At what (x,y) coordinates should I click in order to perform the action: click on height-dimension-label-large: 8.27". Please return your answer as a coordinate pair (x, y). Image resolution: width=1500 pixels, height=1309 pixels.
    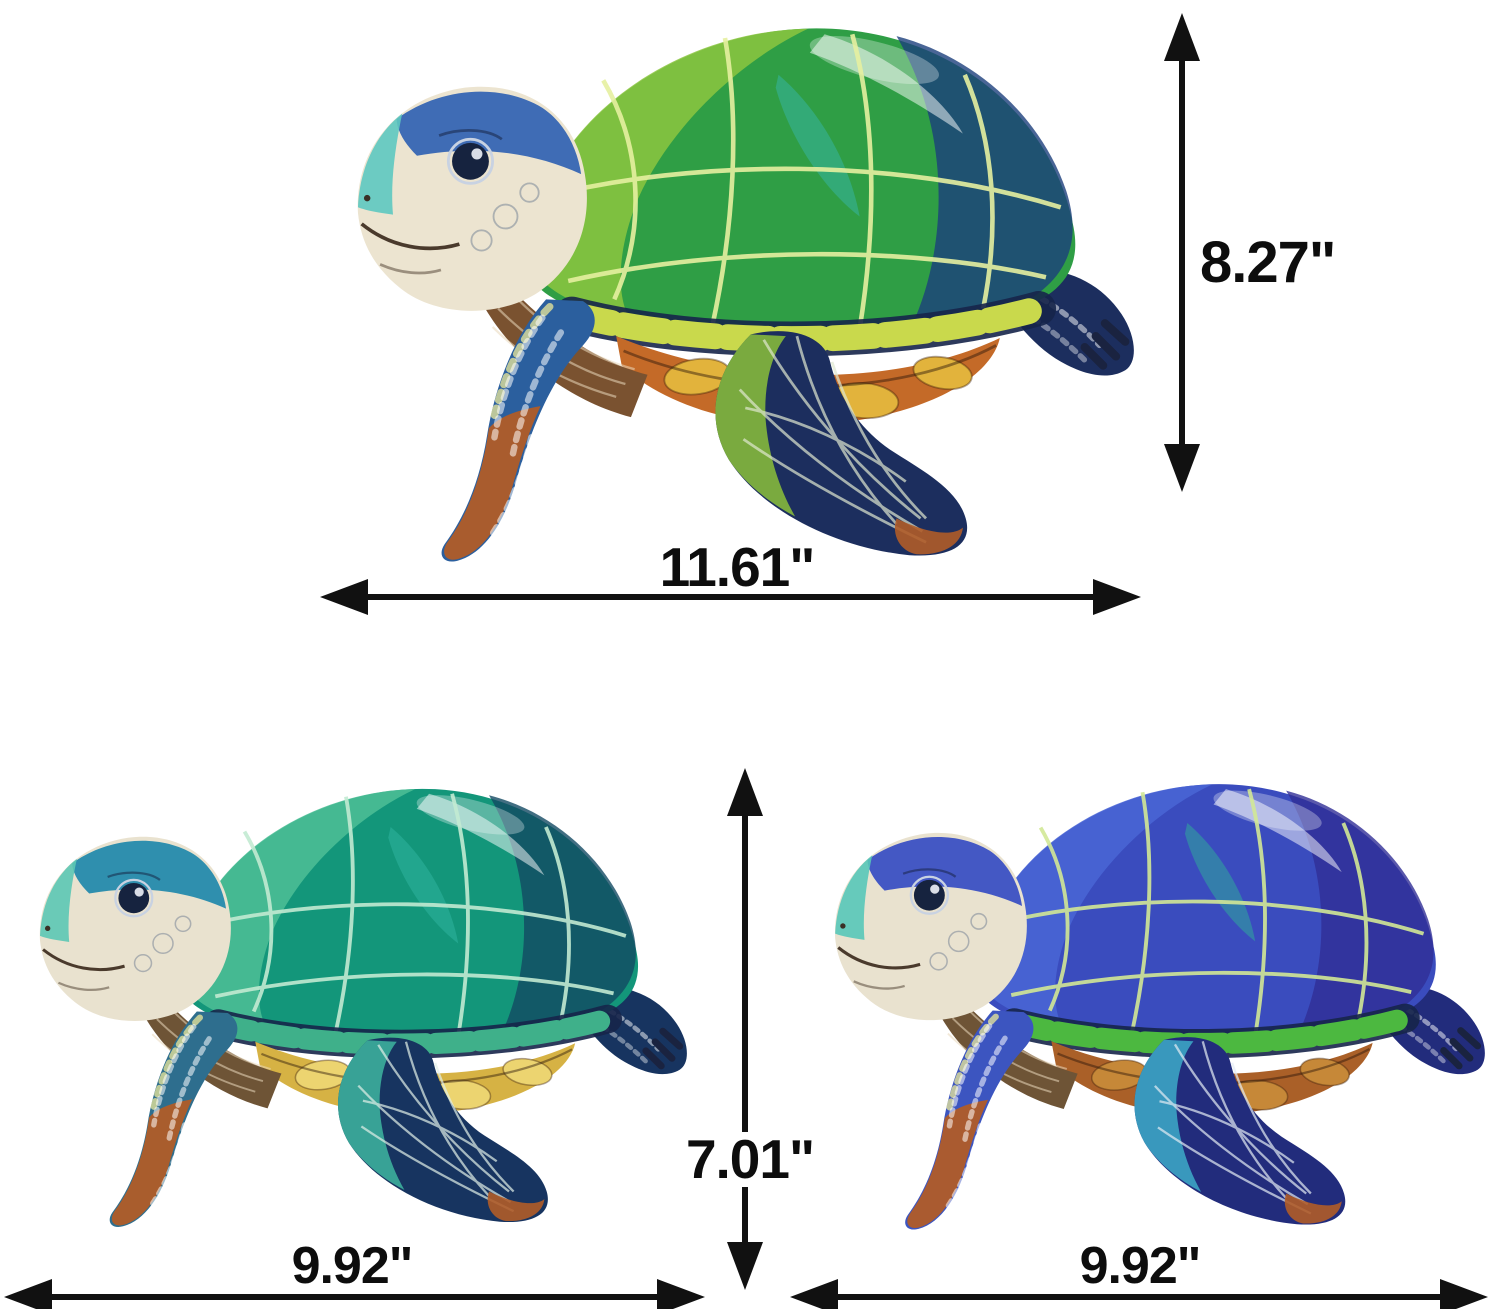
    Looking at the image, I should click on (1268, 262).